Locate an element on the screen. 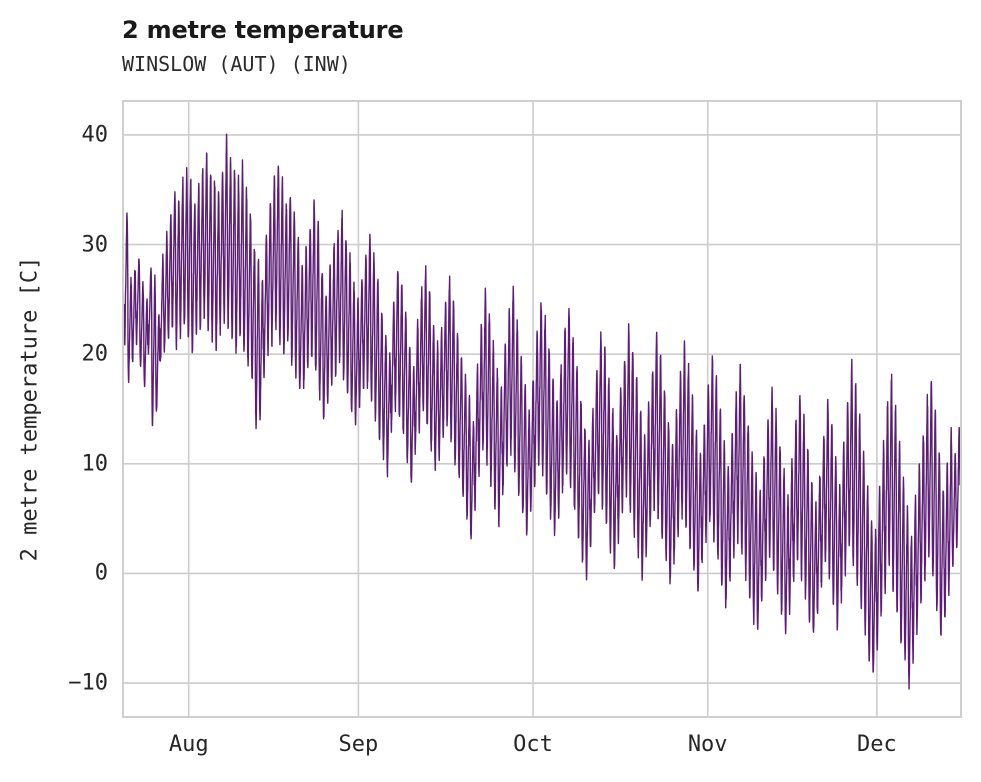 This screenshot has width=981, height=782. x-tick-label: Dec is located at coordinates (877, 744).